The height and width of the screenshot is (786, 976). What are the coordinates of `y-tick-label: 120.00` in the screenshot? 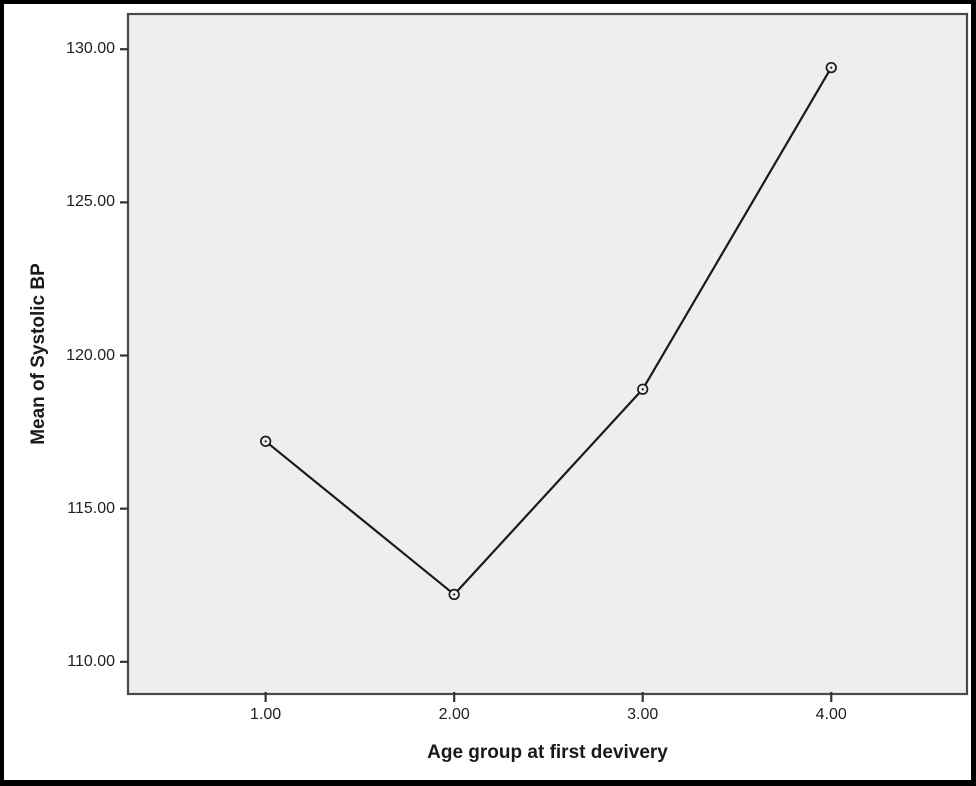 It's located at (90, 355).